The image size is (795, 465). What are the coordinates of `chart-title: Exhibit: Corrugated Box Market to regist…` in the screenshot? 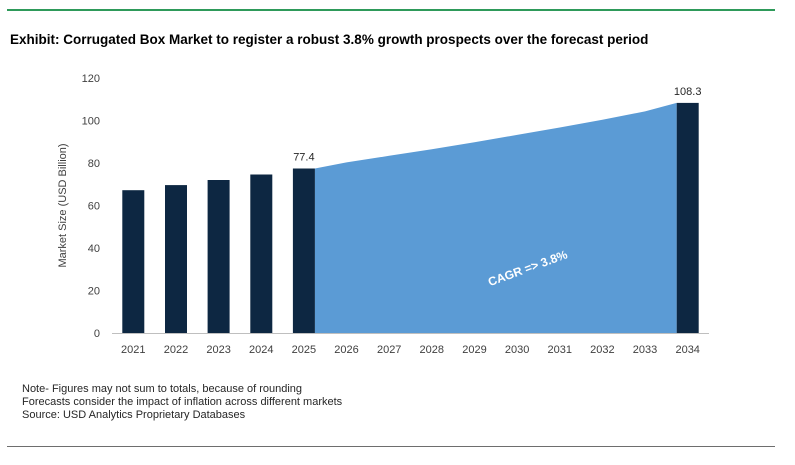 It's located at (329, 39).